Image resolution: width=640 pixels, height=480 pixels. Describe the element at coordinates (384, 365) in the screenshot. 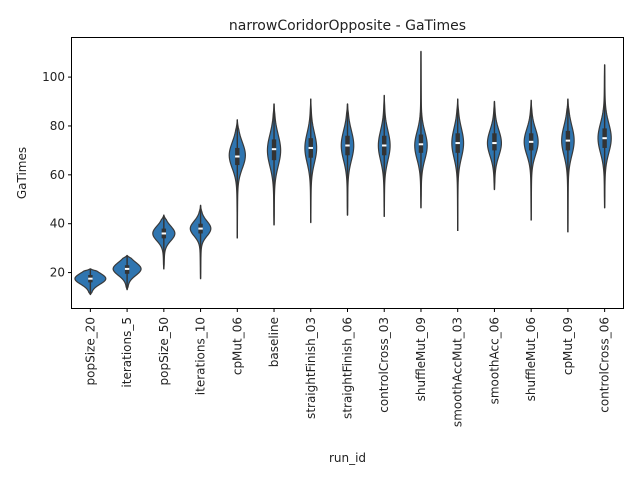

I see `x-tick-label-controlCross_03: controlCross_03` at that location.